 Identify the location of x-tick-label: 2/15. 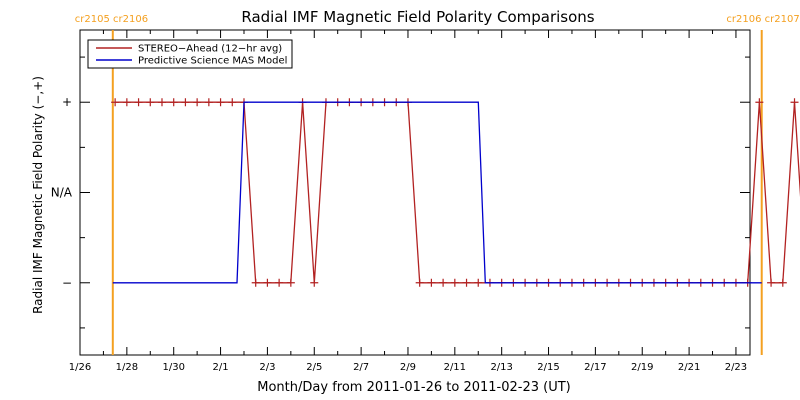
(548, 367).